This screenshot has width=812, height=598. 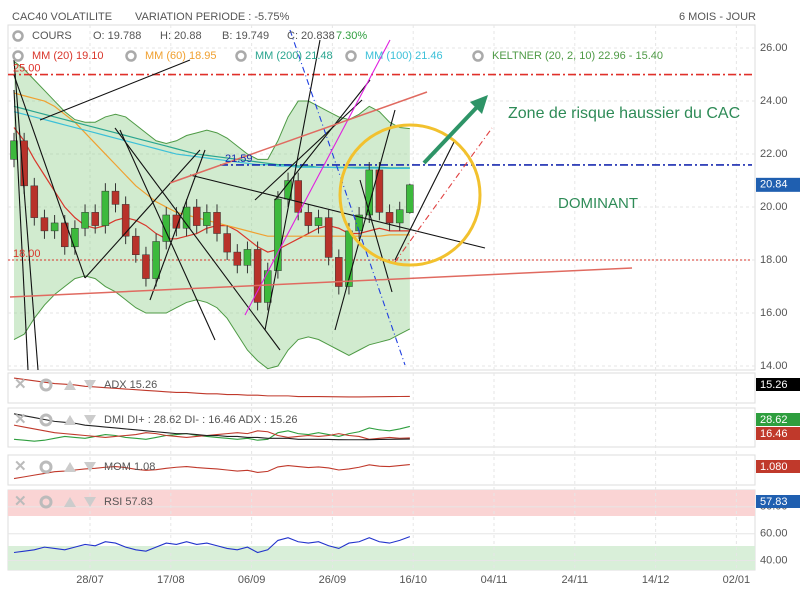 What do you see at coordinates (201, 420) in the screenshot?
I see `indicator-legend: DMI DI+ : 28.62 DI- : 16.46 ADX : 15.26` at bounding box center [201, 420].